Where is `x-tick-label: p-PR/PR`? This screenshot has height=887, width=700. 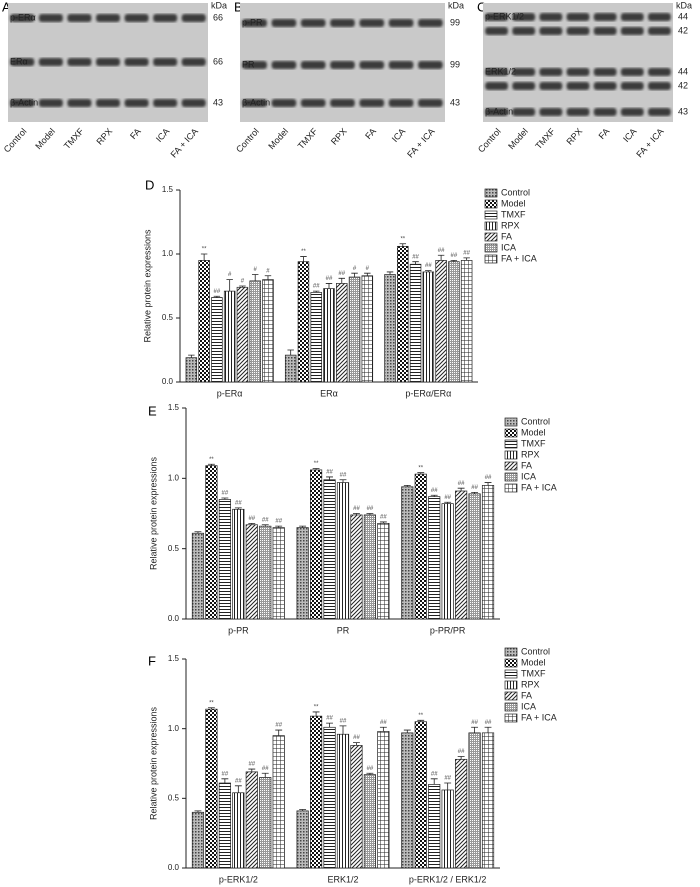
x-tick-label: p-PR/PR is located at coordinates (448, 630).